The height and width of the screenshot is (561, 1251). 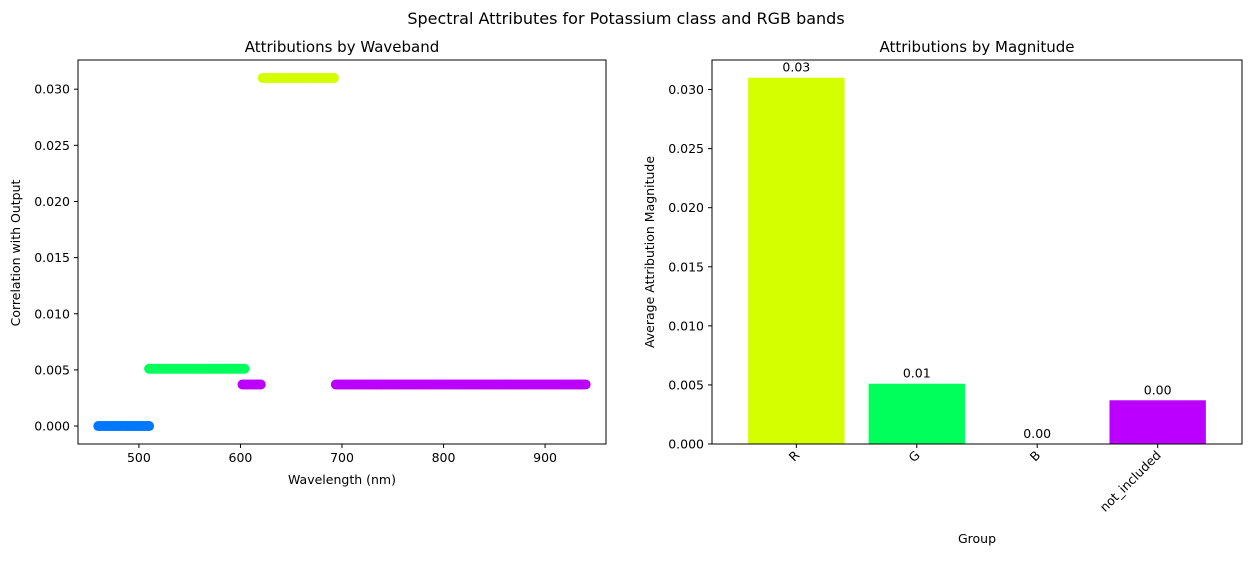 I want to click on x-tick-label: 900, so click(x=545, y=457).